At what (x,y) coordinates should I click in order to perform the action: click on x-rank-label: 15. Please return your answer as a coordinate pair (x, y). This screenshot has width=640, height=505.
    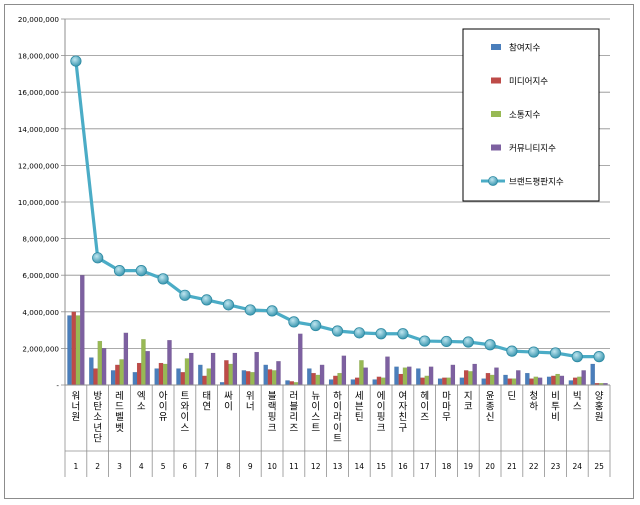
    Looking at the image, I should click on (381, 466).